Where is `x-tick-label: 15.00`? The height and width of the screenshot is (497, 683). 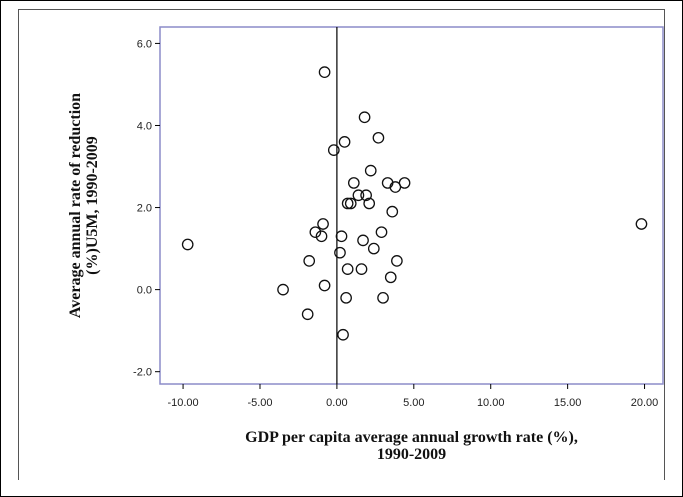 x-tick-label: 15.00 is located at coordinates (568, 403).